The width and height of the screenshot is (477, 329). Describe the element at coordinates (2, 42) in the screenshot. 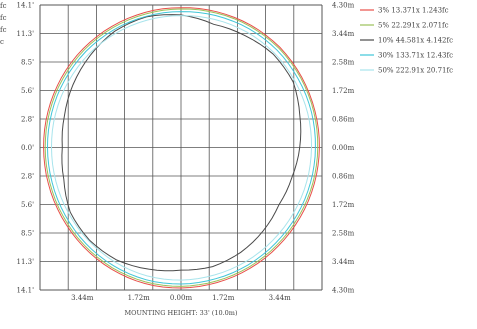

I see `cropped-label: c` at that location.